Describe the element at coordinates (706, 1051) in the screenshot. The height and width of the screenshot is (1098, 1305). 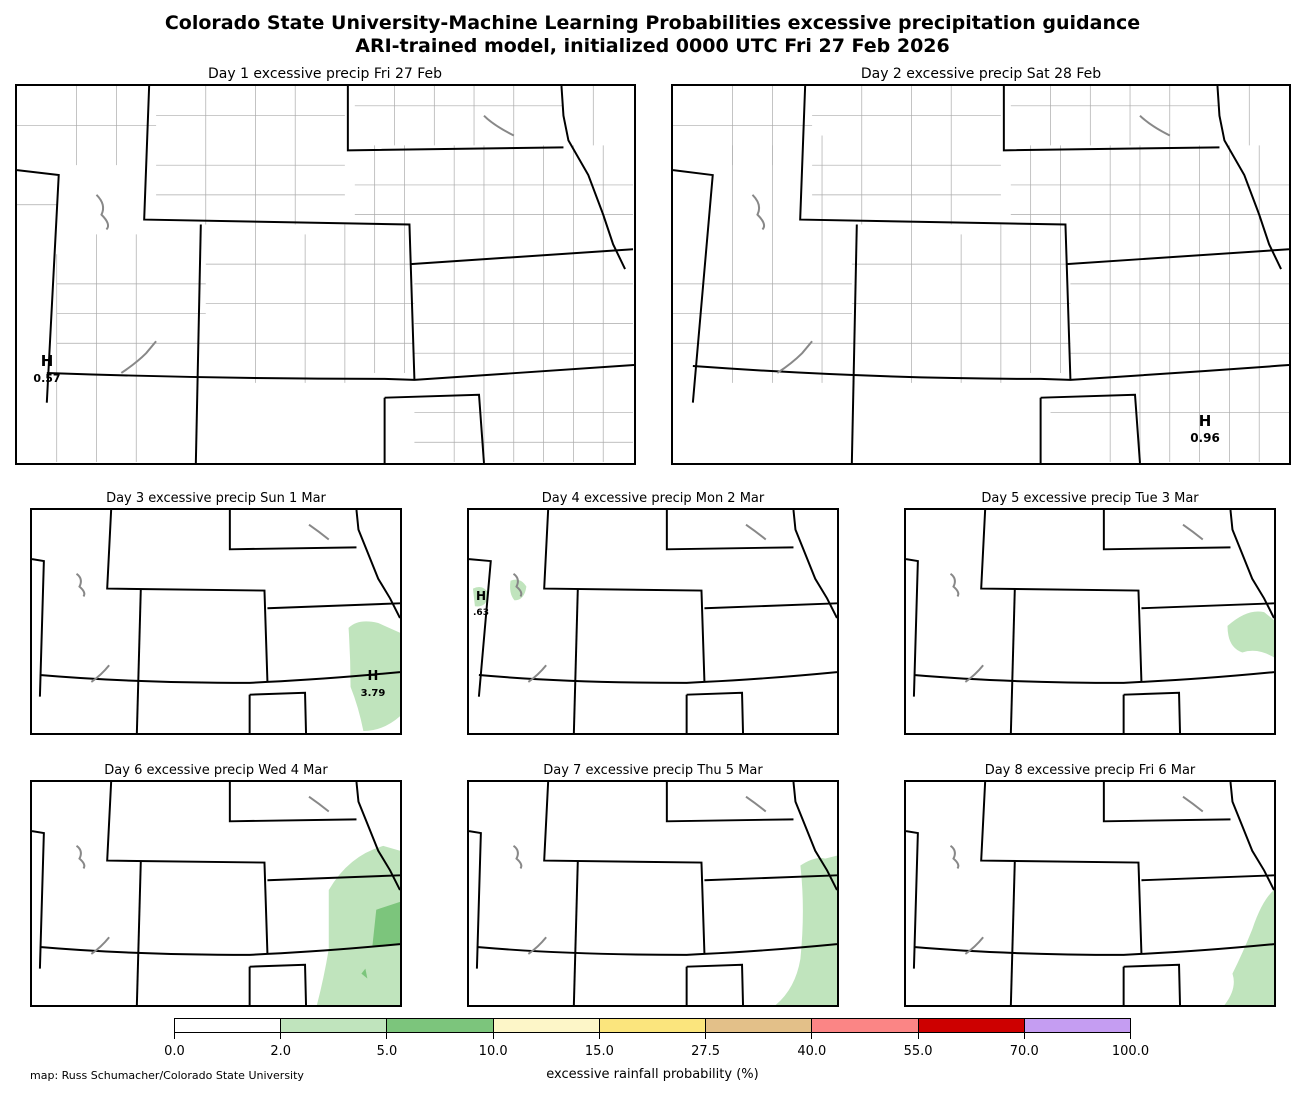
I see `colorbar-tick-label: 27.5` at that location.